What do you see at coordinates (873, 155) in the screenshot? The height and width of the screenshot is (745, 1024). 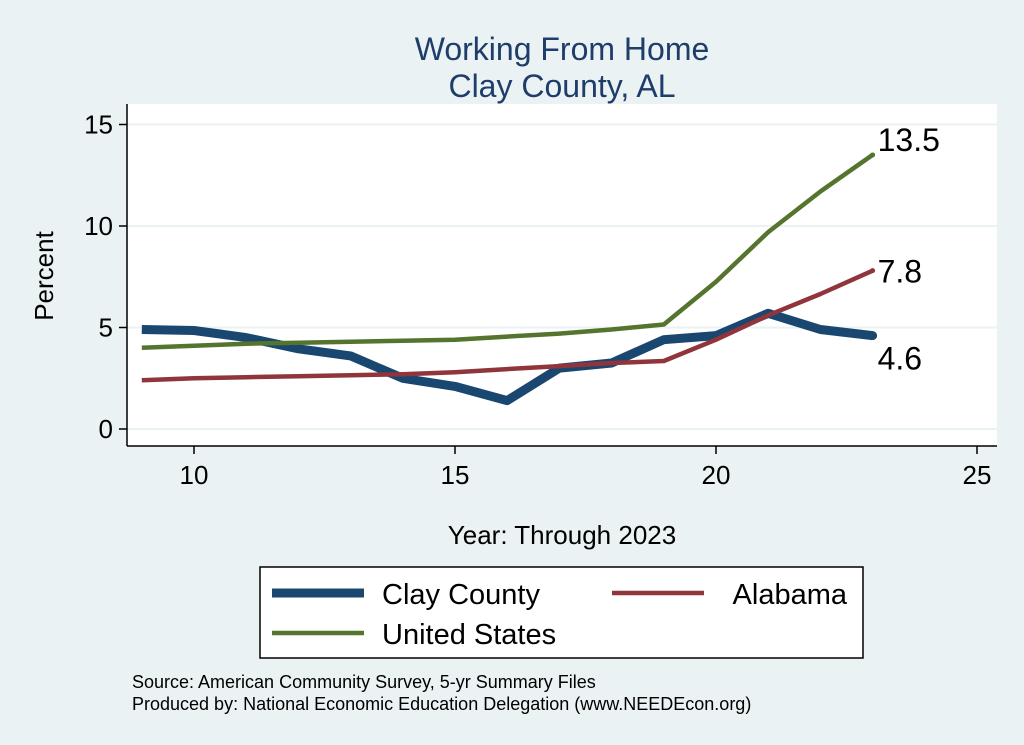 I see `end-point-united-states` at bounding box center [873, 155].